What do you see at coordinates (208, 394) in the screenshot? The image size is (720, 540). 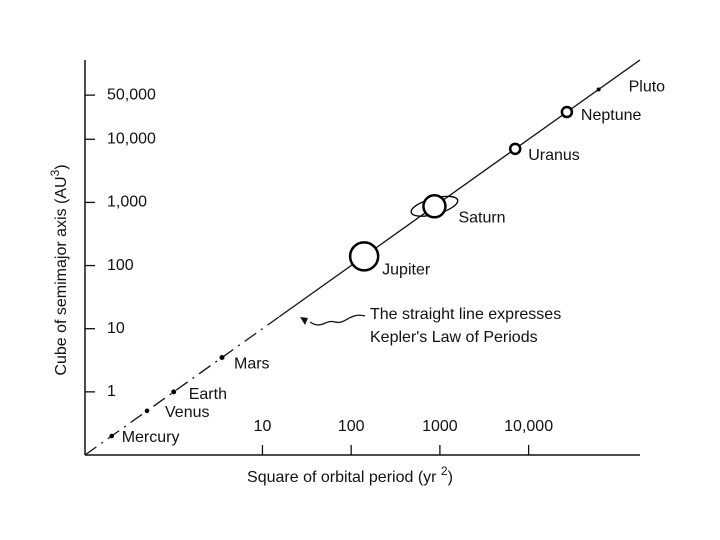 I see `planet-label: Earth` at bounding box center [208, 394].